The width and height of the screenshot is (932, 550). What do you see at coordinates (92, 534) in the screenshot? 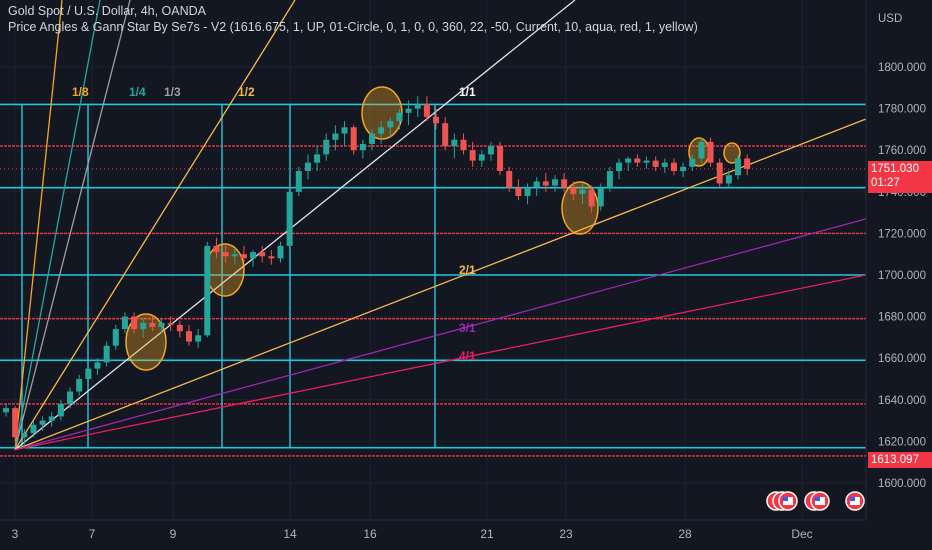
I see `x-tick-label: 7` at bounding box center [92, 534].